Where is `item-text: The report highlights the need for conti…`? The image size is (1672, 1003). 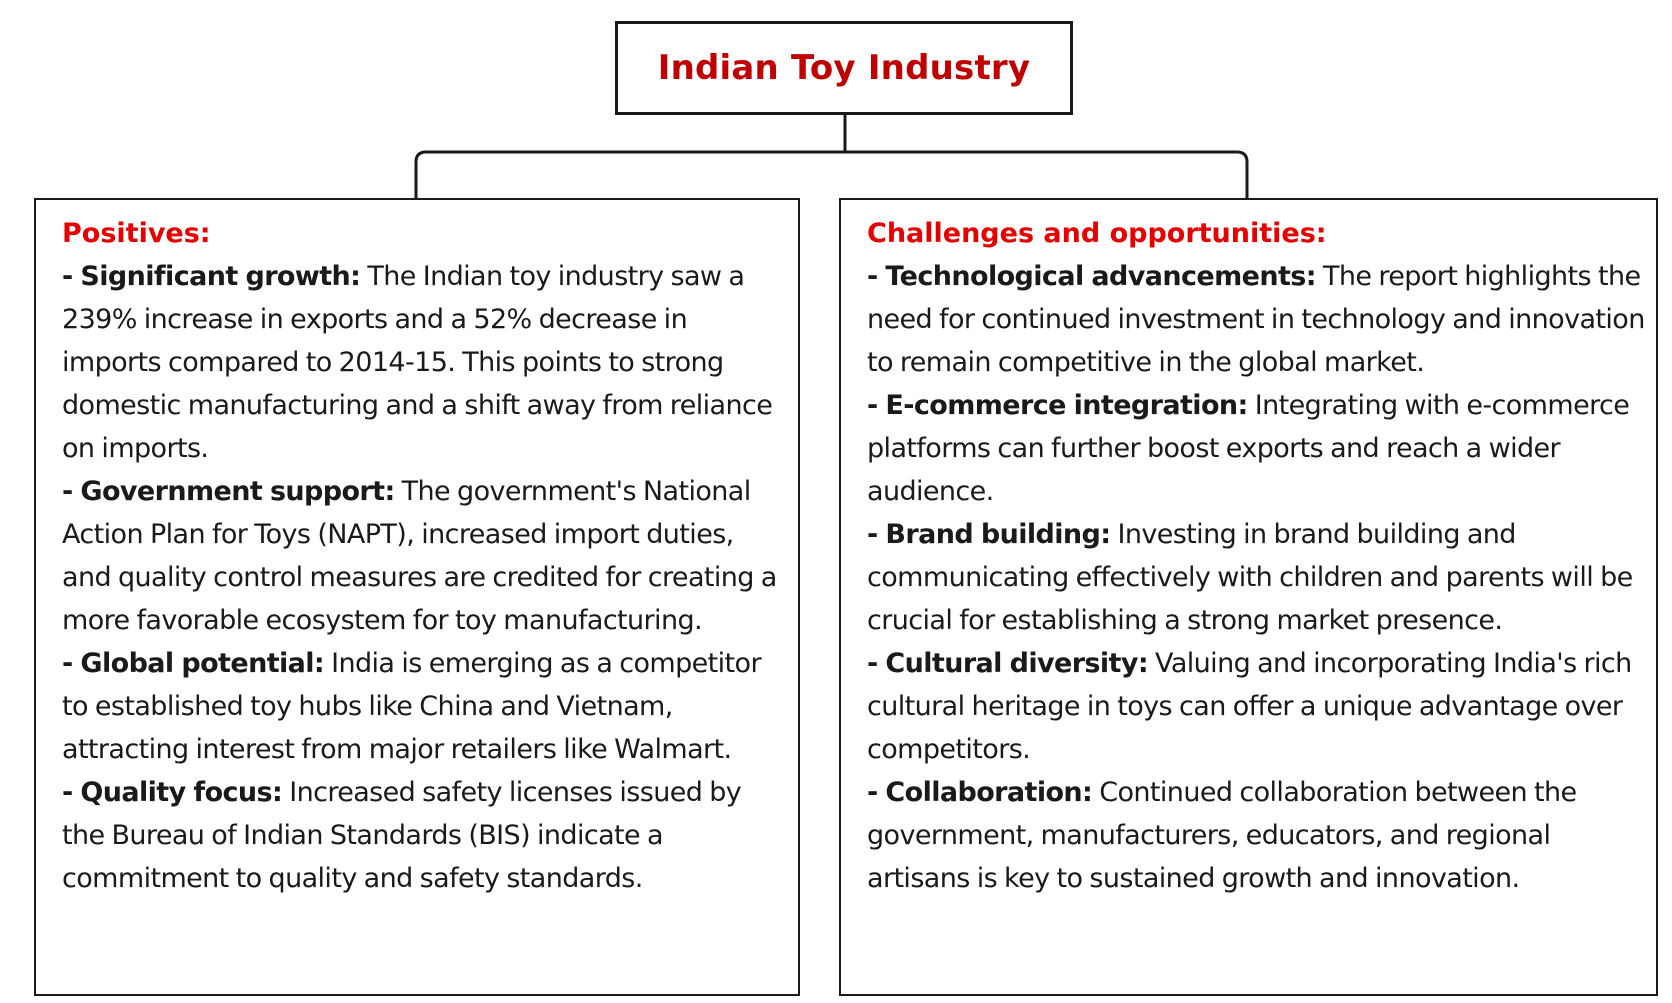
item-text: The report highlights the need for conti… is located at coordinates (1256, 319).